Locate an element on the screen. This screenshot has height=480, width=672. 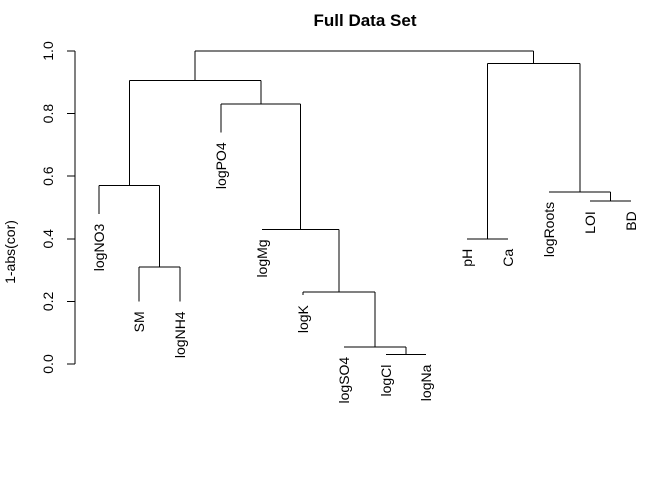
merge-m4 is located at coordinates (159, 284).